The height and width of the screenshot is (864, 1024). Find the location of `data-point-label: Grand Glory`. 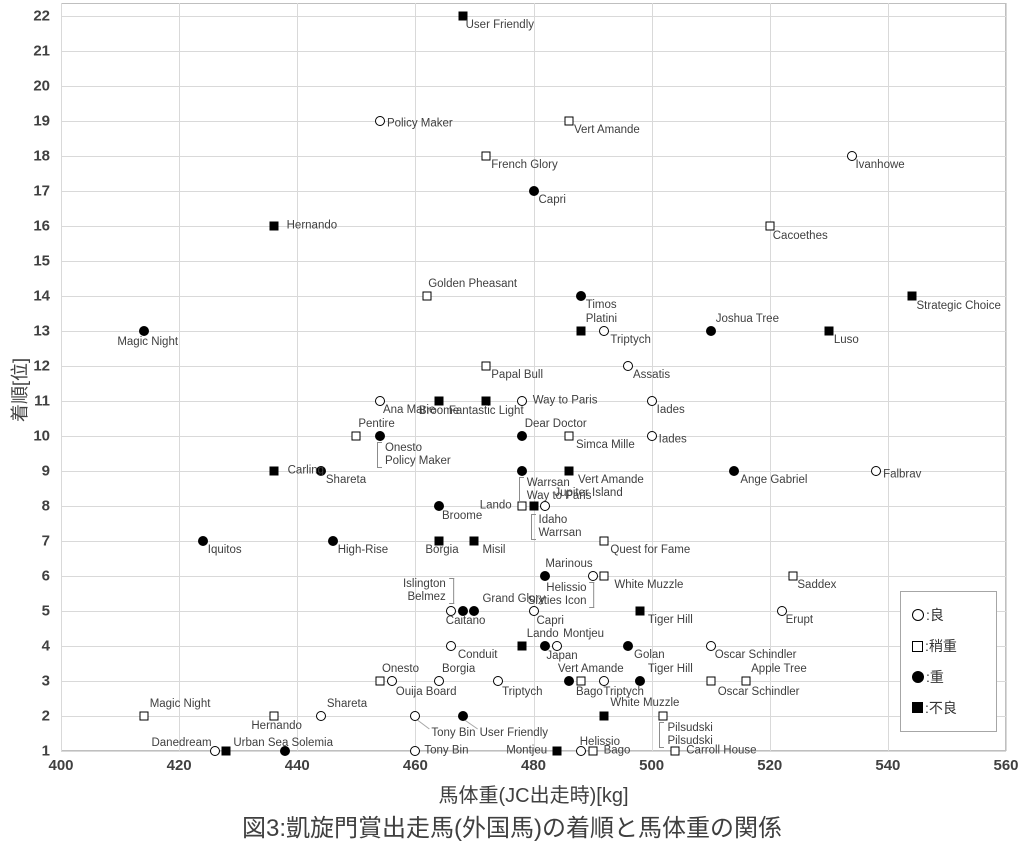

data-point-label: Grand Glory is located at coordinates (514, 599).